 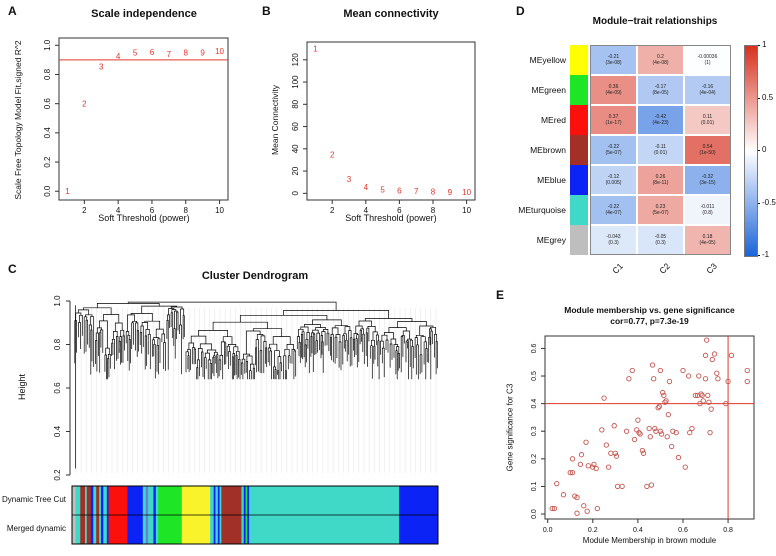 What do you see at coordinates (660, 236) in the screenshot?
I see `cell-correlation: -0.05` at bounding box center [660, 236].